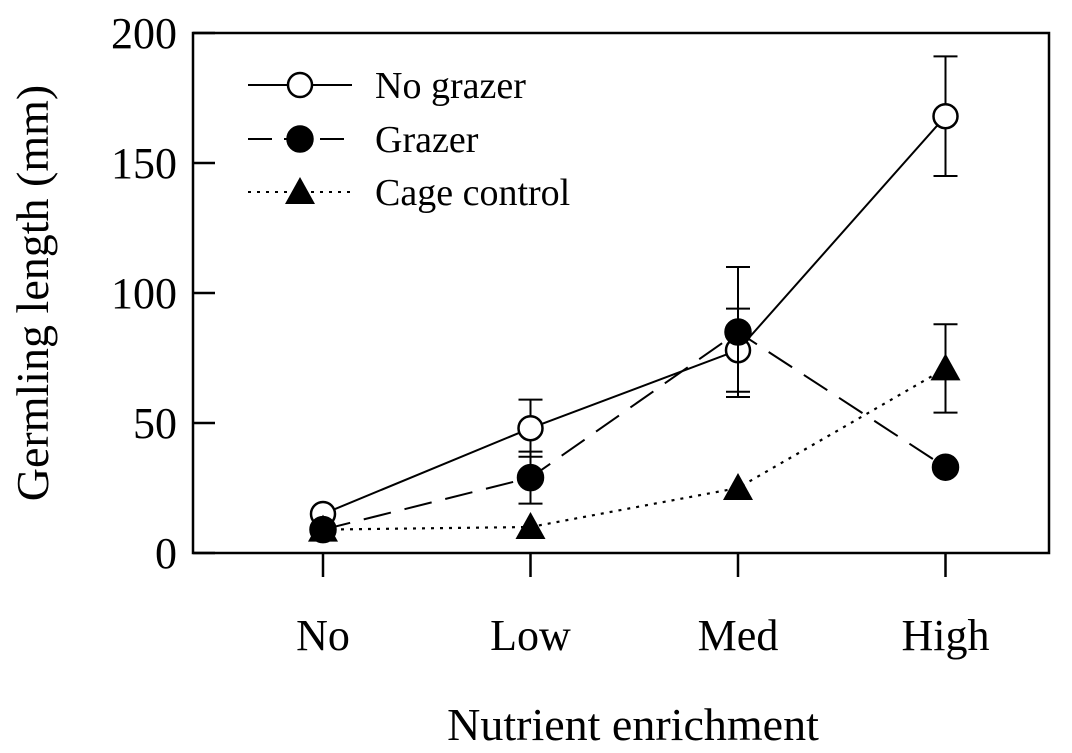  I want to click on y-axis: 0 50 100 150 200, so click(163, 293).